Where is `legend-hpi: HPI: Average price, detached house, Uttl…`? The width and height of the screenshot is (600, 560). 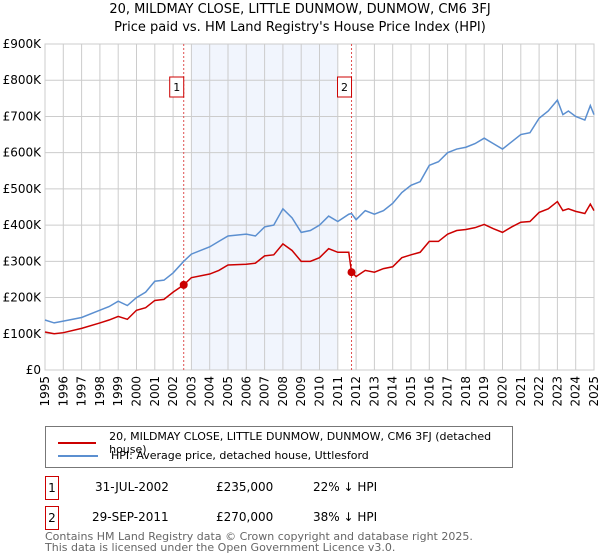
legend-hpi: HPI: Average price, detached house, Uttl… is located at coordinates (240, 455).